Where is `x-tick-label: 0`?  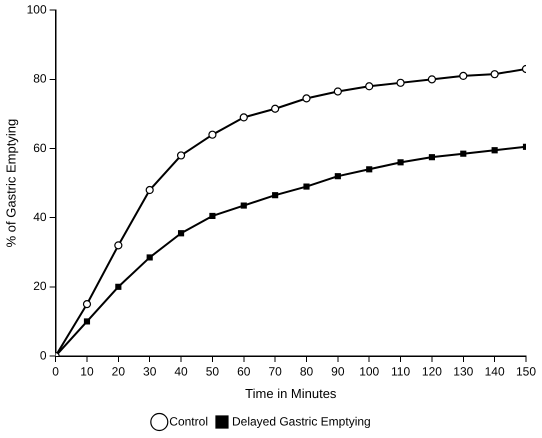 x-tick-label: 0 is located at coordinates (56, 371).